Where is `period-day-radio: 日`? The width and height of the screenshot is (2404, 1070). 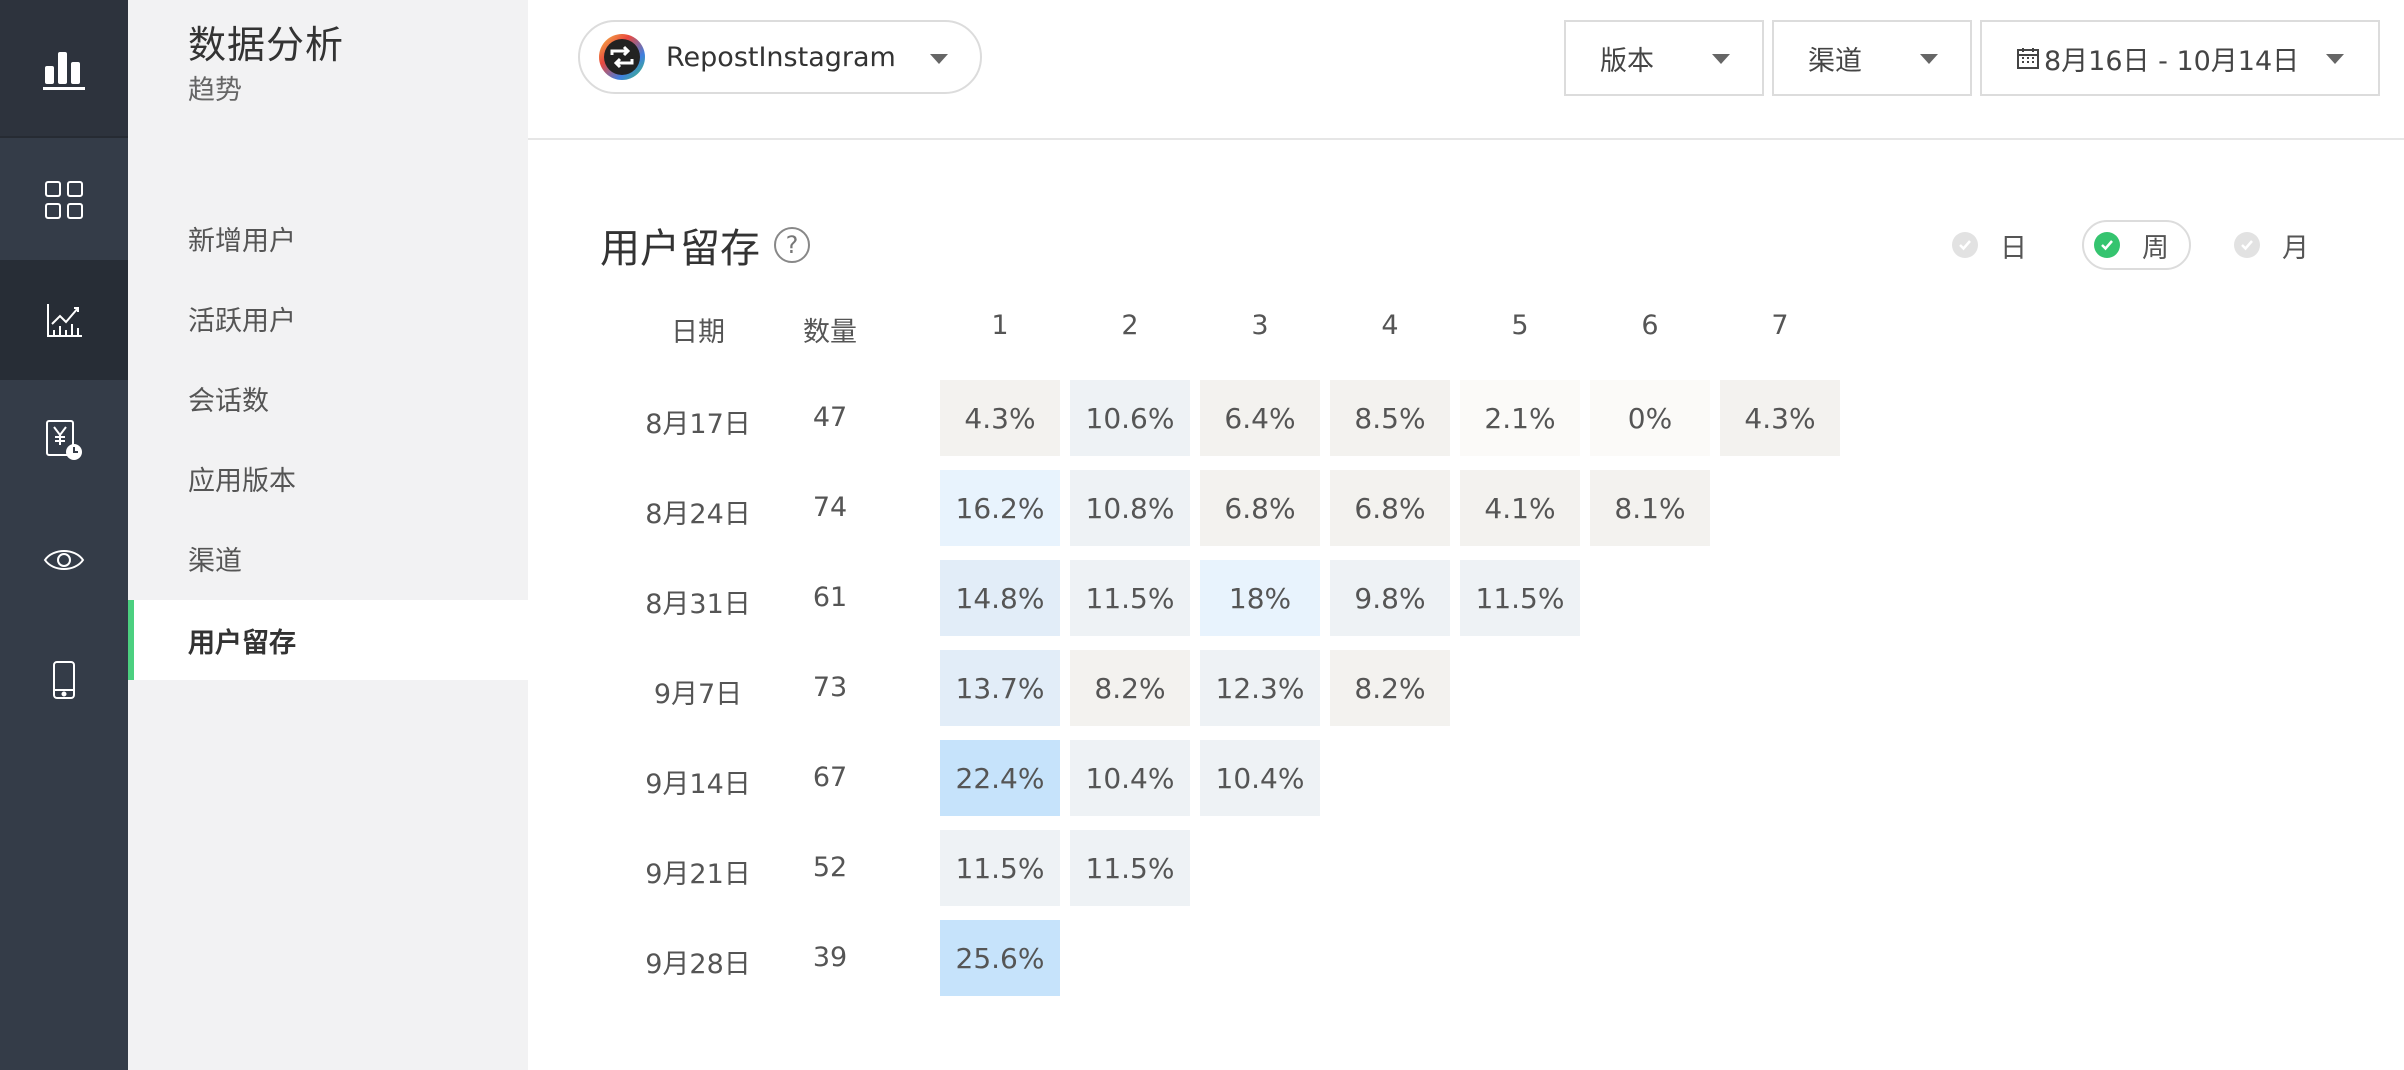 period-day-radio: 日 is located at coordinates (1989, 245).